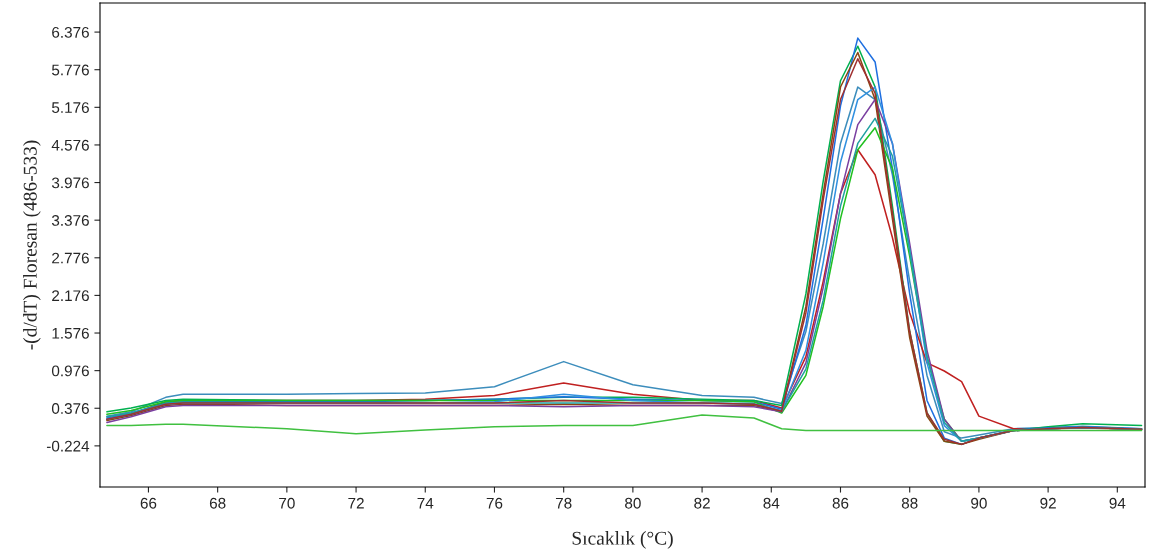 This screenshot has height=551, width=1152. I want to click on x-tick-label: 78, so click(563, 503).